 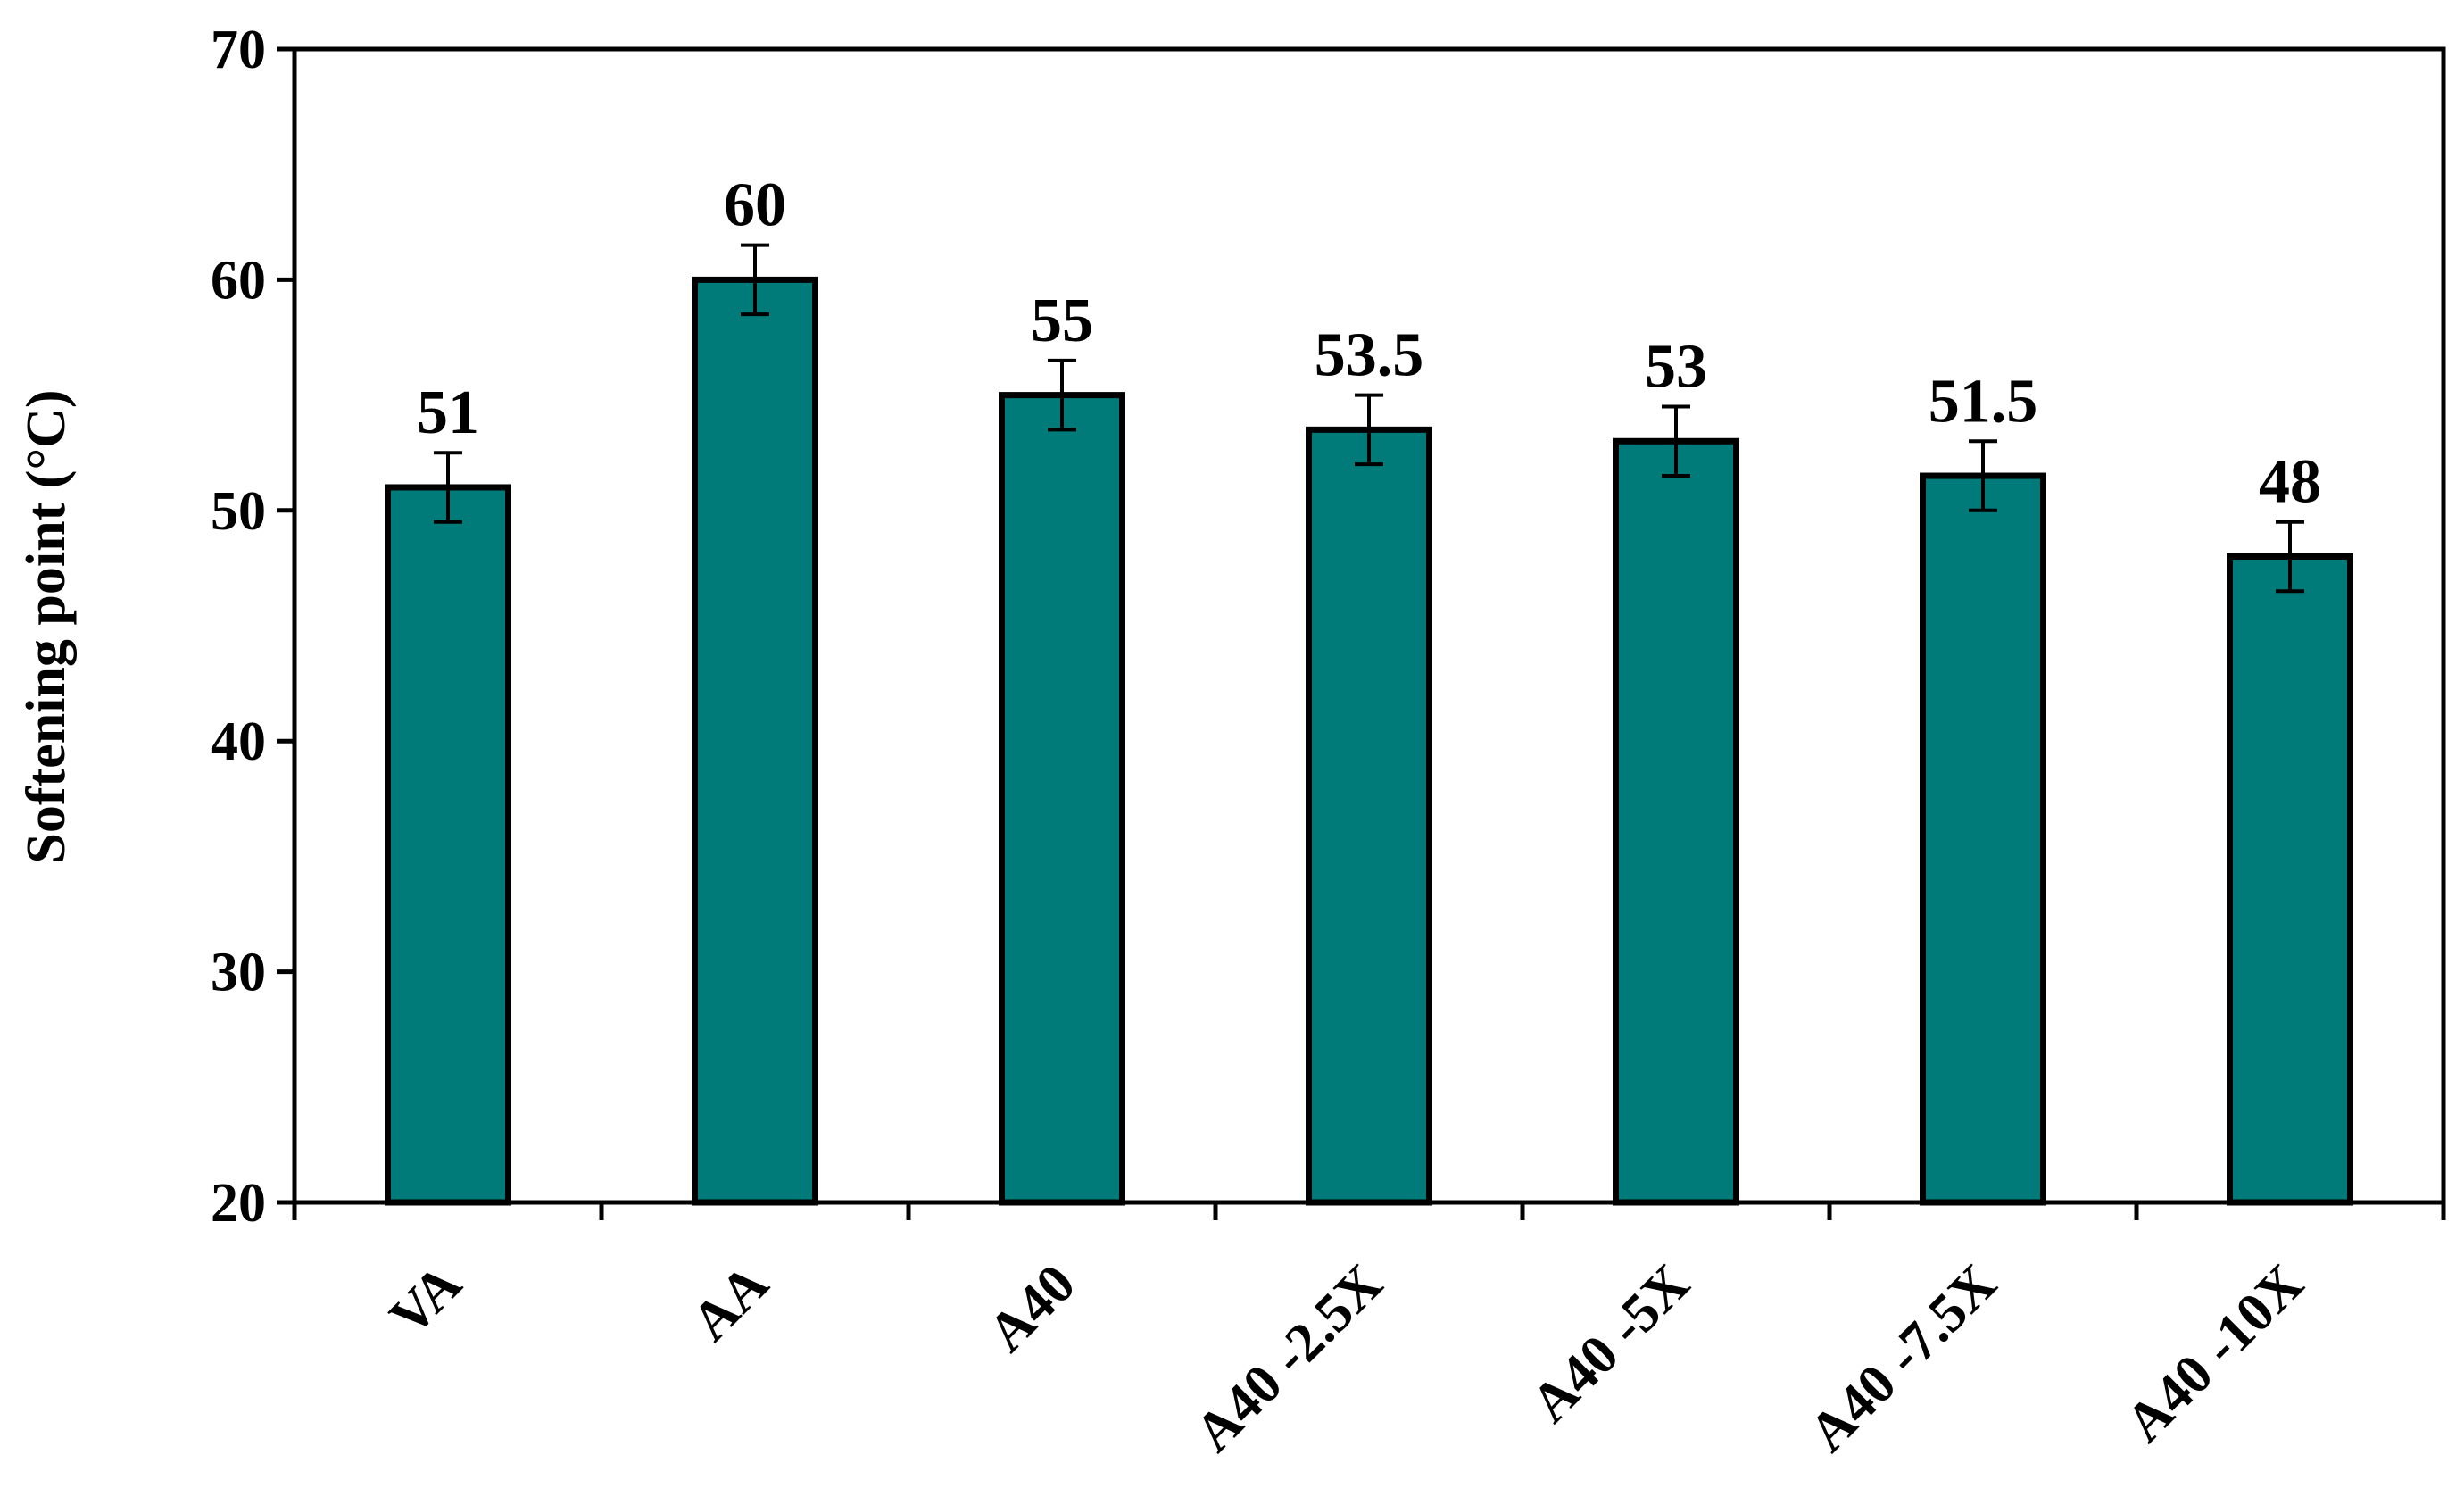 What do you see at coordinates (425, 1300) in the screenshot?
I see `x-tick-label: VA` at bounding box center [425, 1300].